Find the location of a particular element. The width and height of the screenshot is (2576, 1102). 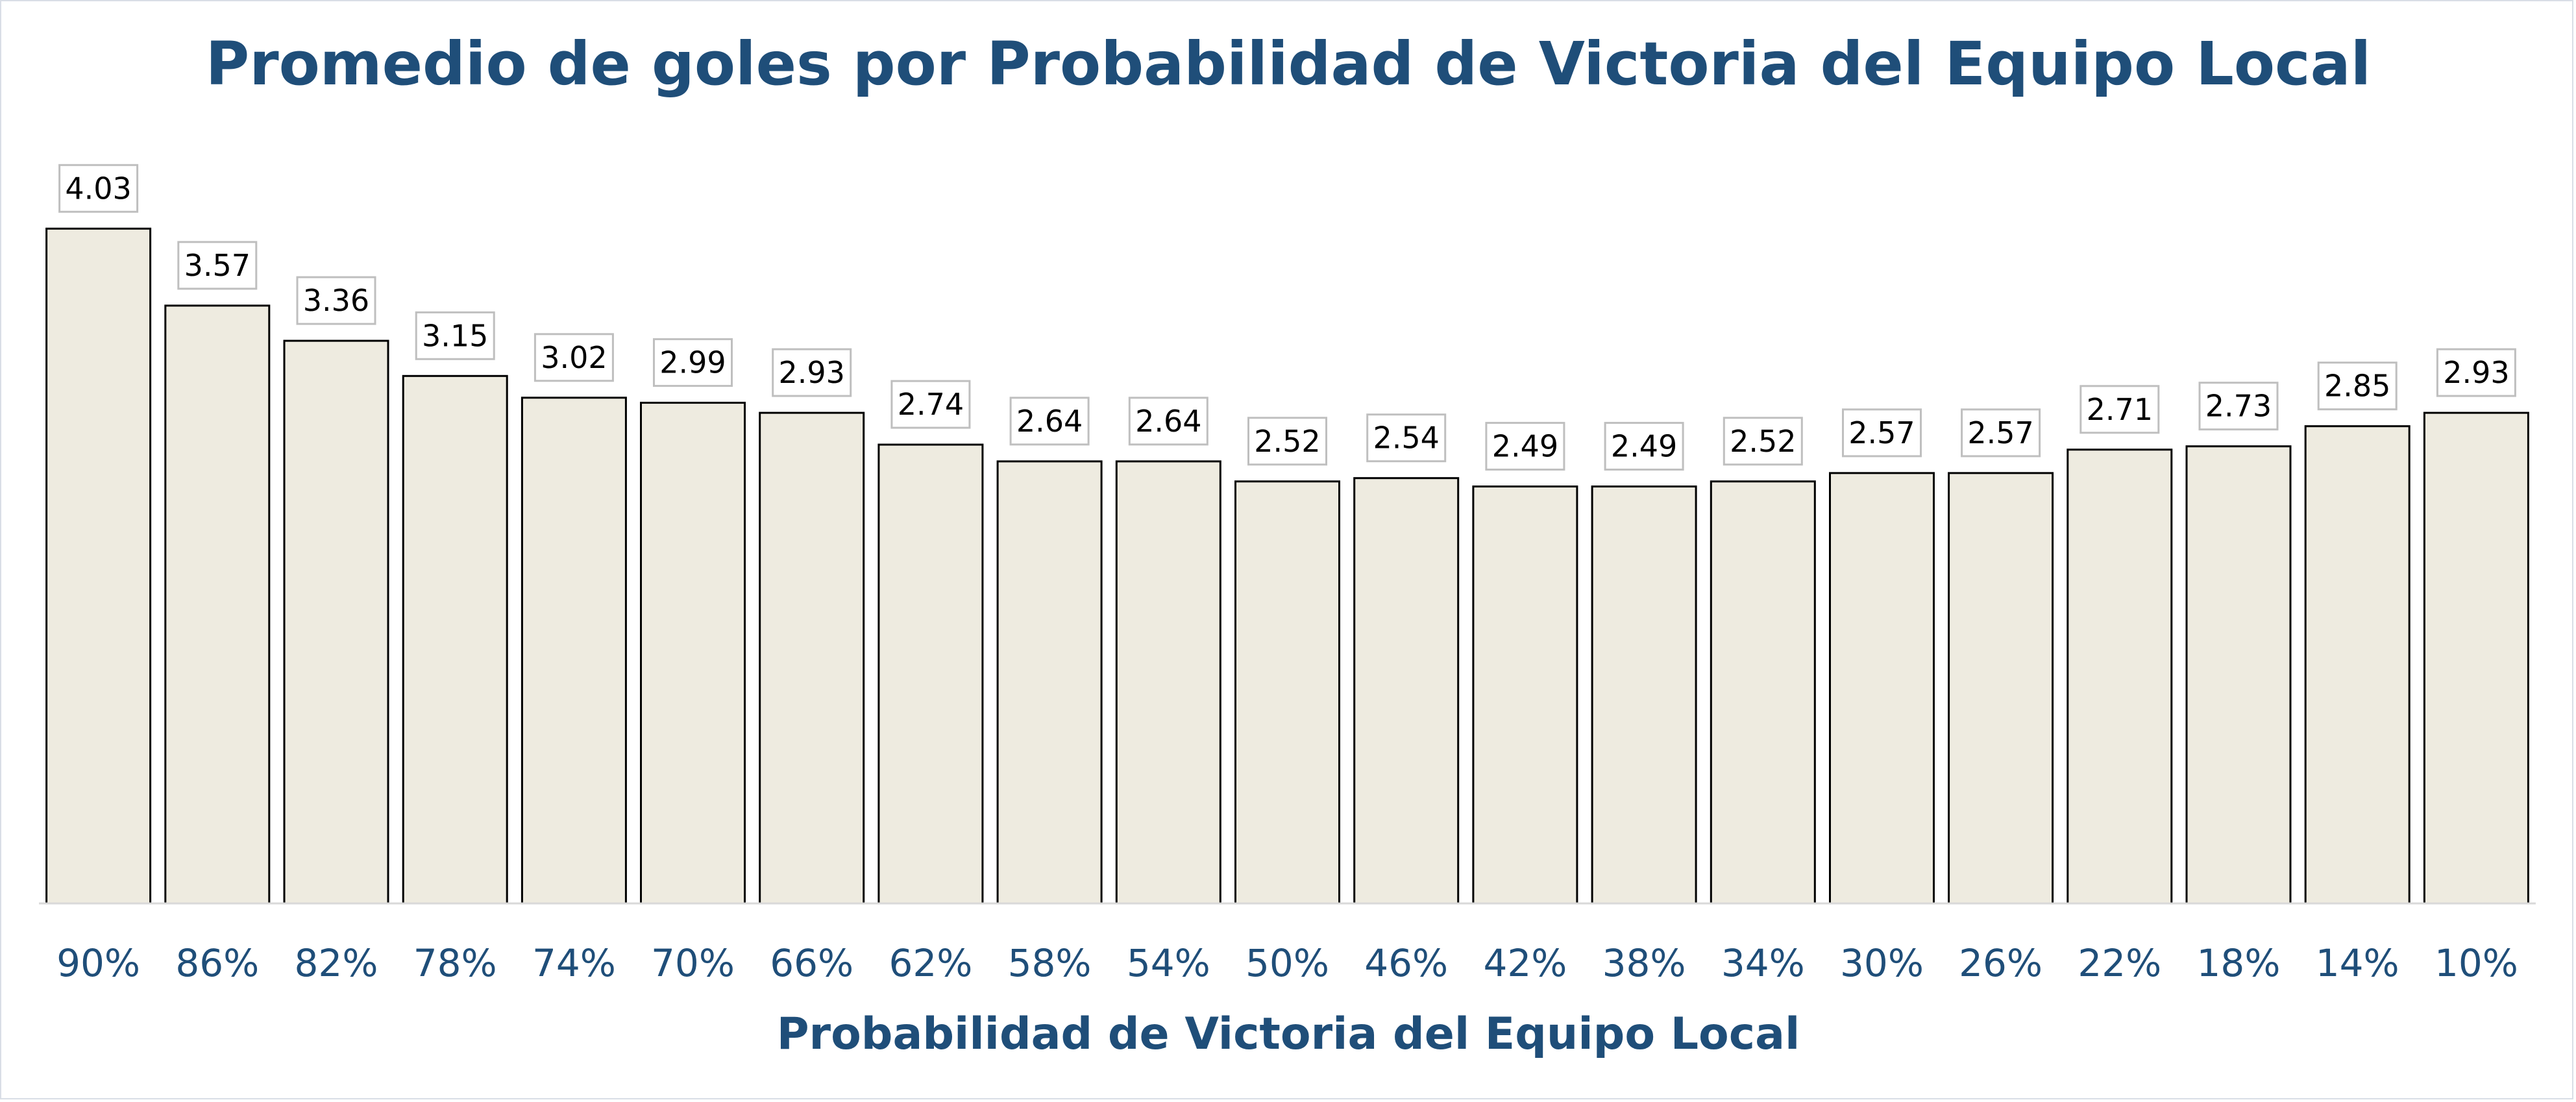

bar-86pct is located at coordinates (217, 604).